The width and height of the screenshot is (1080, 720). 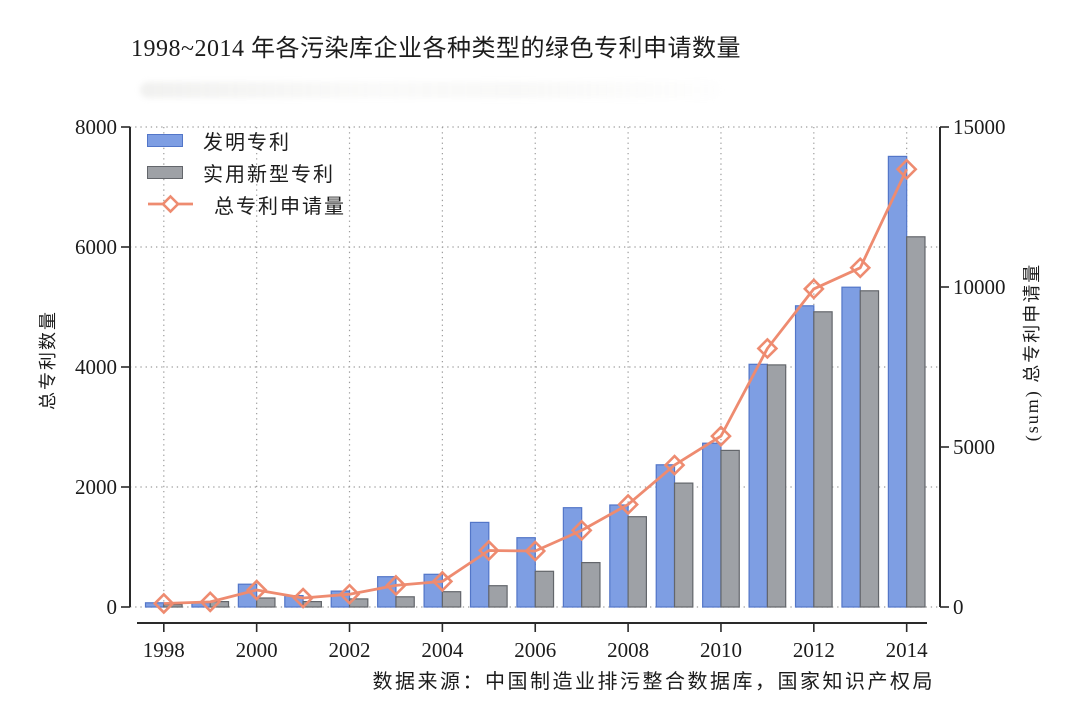 What do you see at coordinates (256, 590) in the screenshot?
I see `line-point-2000` at bounding box center [256, 590].